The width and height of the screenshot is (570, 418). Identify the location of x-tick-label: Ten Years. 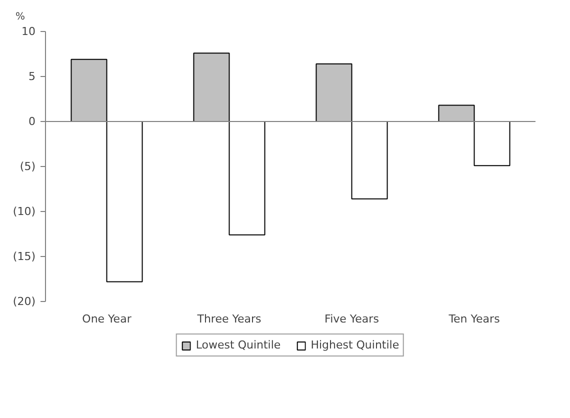
(474, 319).